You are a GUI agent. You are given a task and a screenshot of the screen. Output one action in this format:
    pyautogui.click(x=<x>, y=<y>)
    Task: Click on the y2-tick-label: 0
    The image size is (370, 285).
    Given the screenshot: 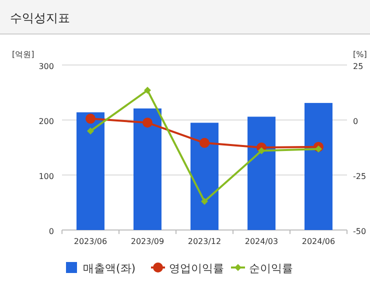 What is the action you would take?
    pyautogui.click(x=355, y=121)
    